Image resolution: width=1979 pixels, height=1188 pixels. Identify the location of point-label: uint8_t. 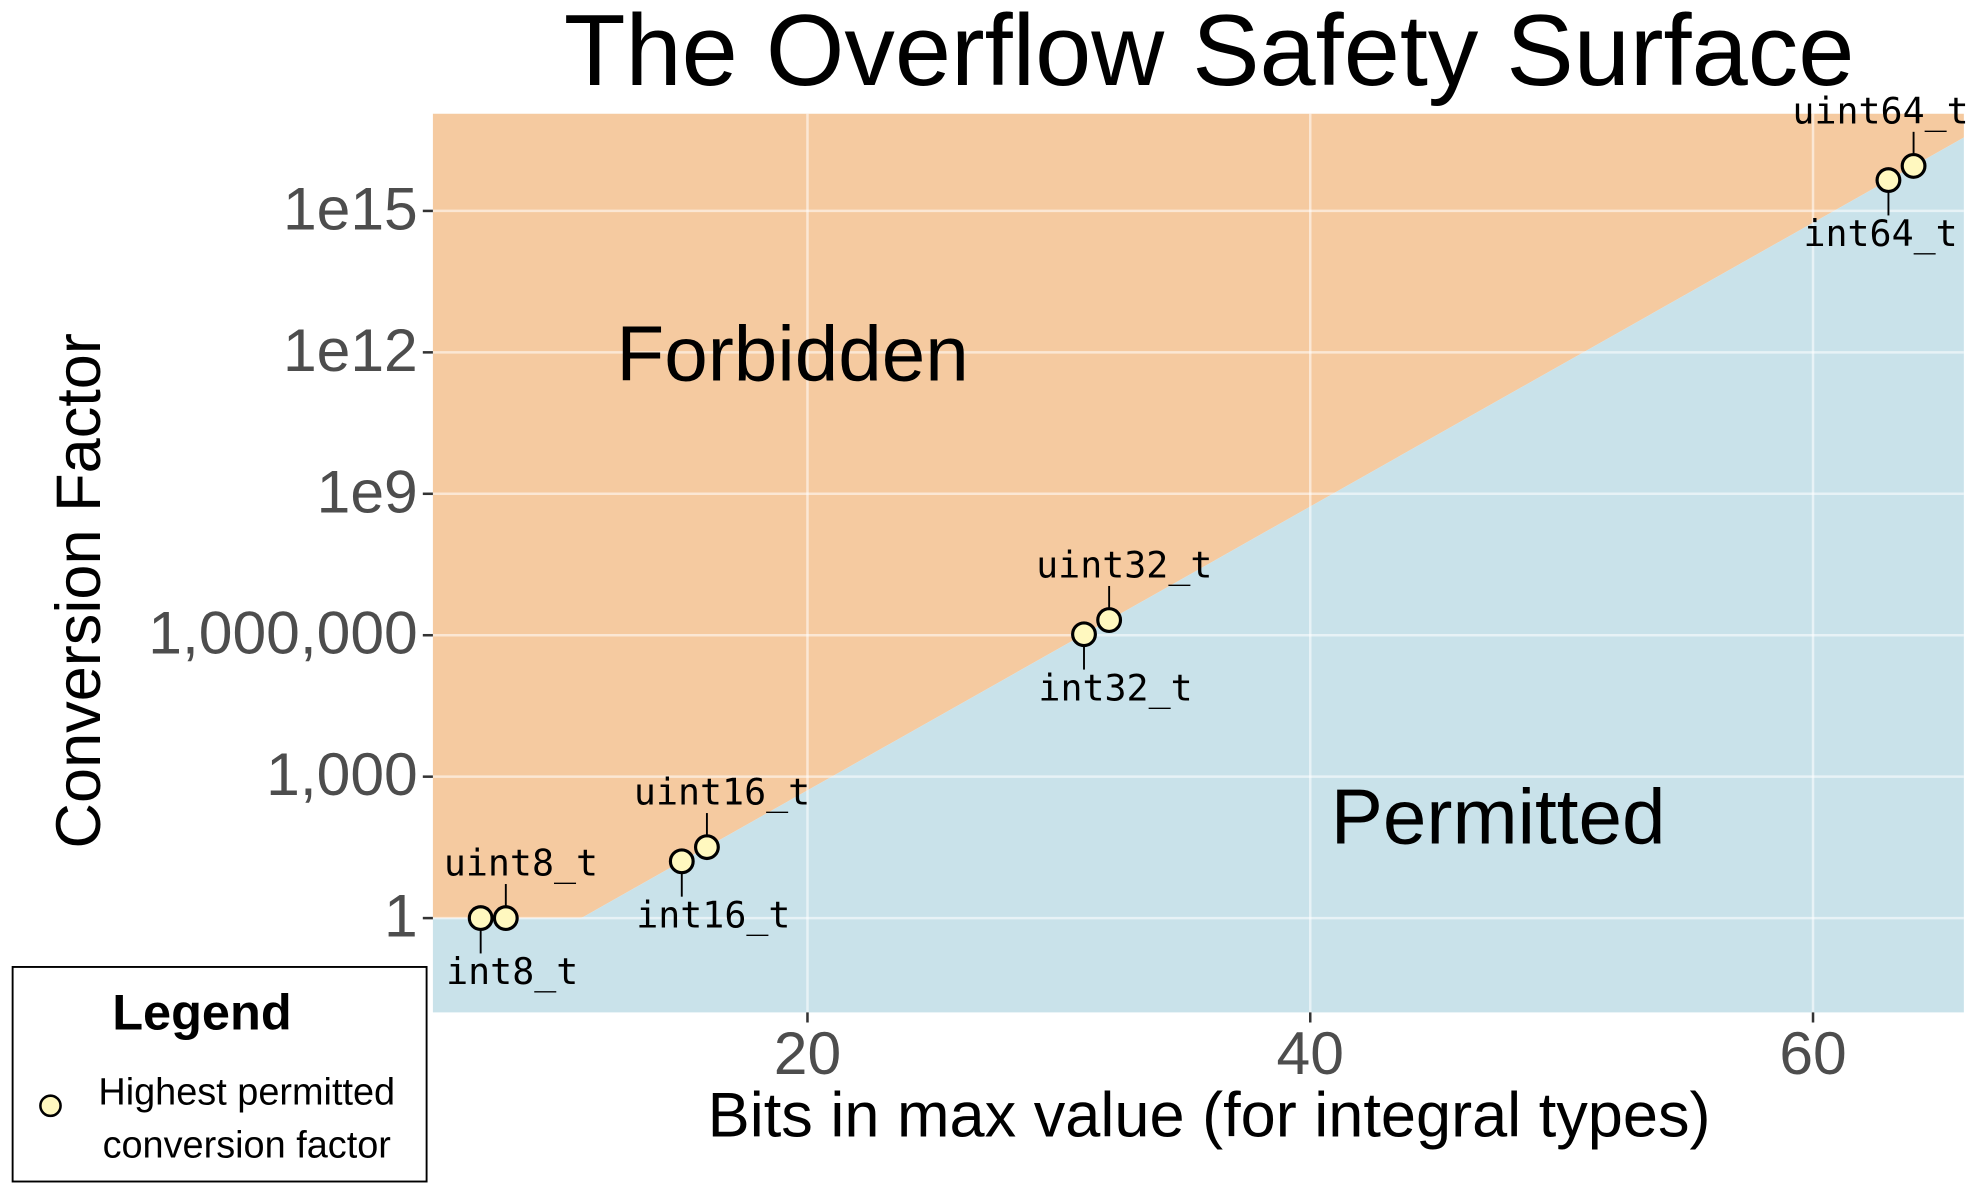
(521, 864).